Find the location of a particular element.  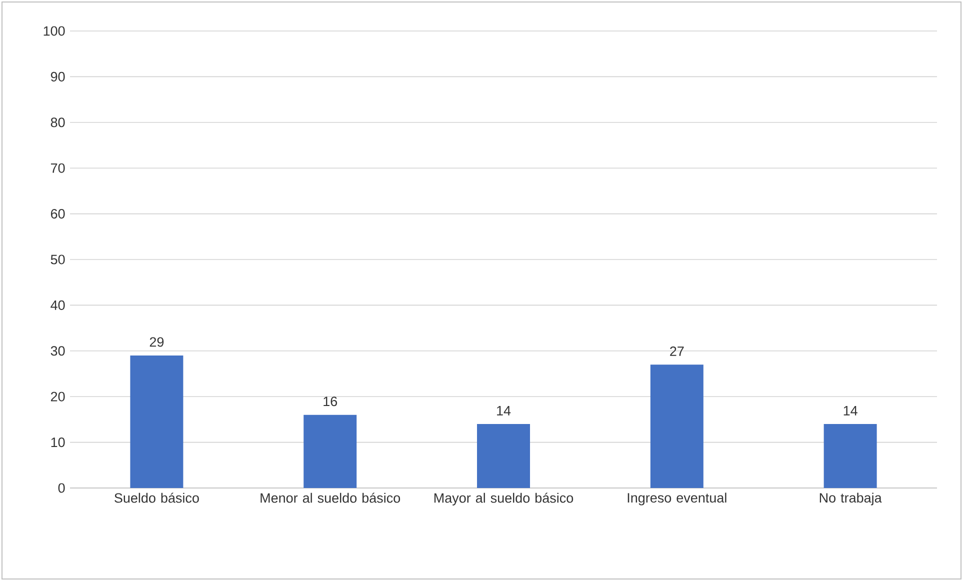

y-tick-label: 30 is located at coordinates (57, 351).